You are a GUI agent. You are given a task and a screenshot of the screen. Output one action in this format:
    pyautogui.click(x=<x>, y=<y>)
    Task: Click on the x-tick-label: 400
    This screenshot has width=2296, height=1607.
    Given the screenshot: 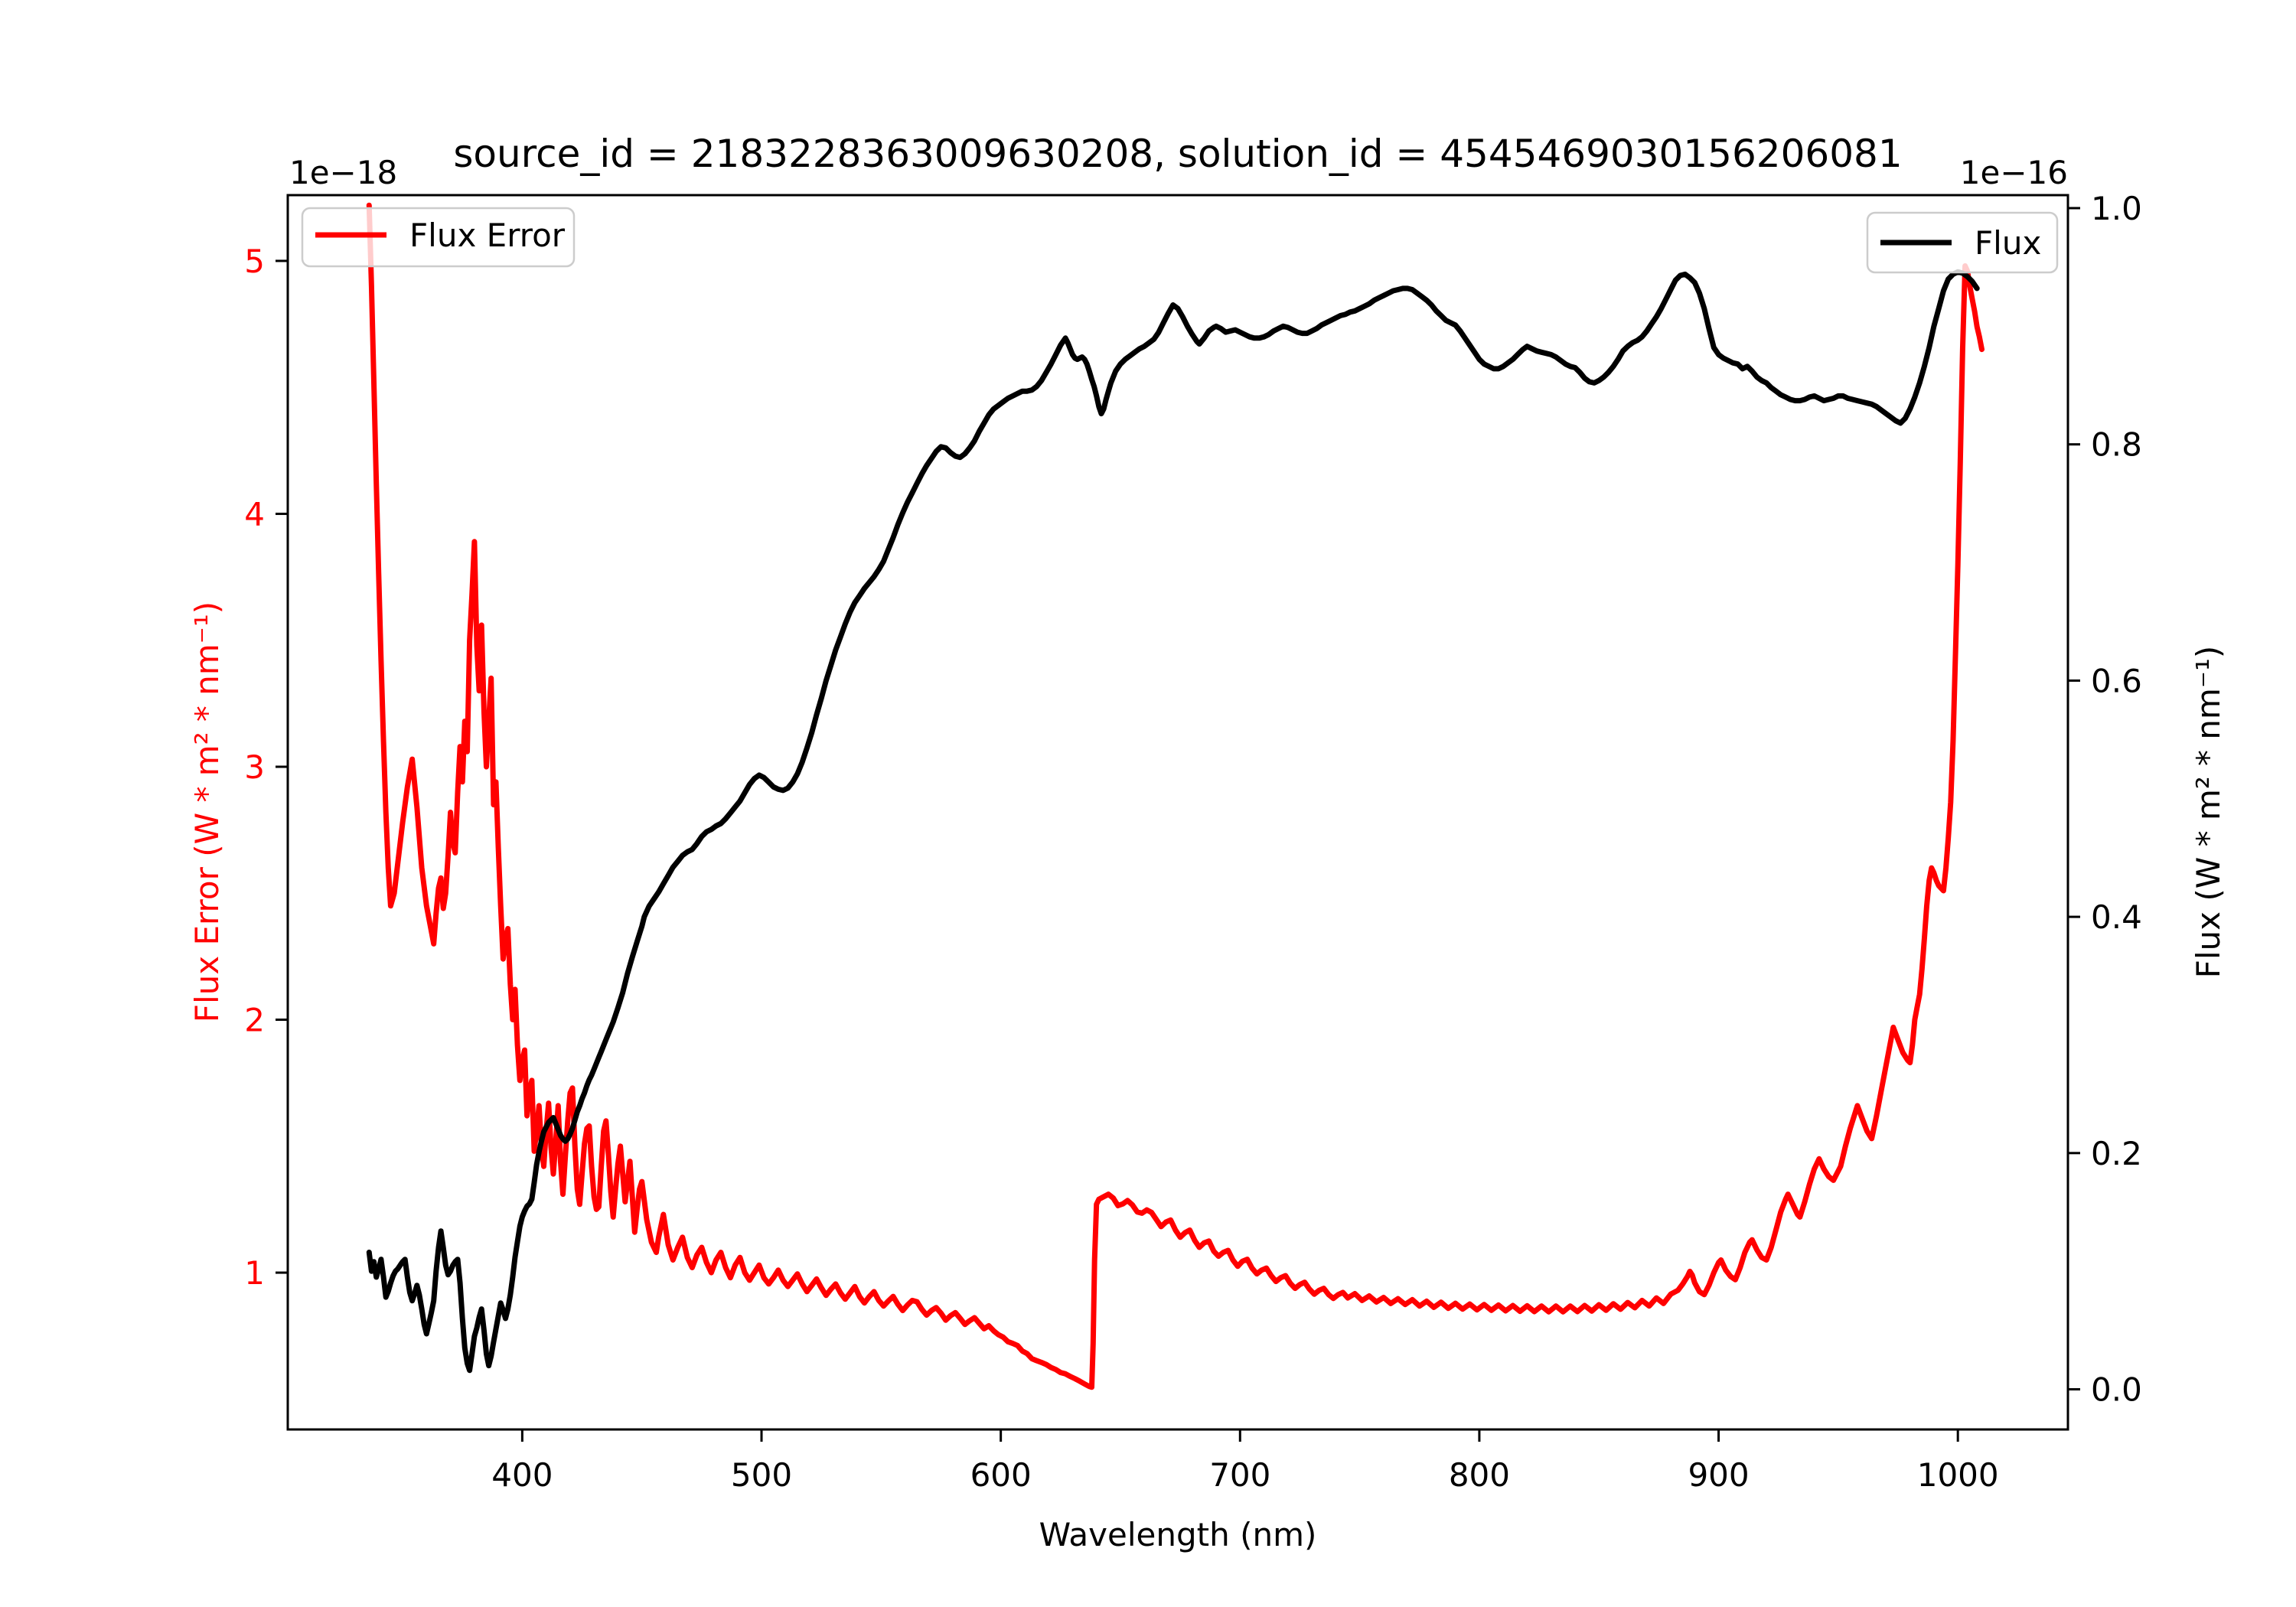 What is the action you would take?
    pyautogui.click(x=522, y=1475)
    